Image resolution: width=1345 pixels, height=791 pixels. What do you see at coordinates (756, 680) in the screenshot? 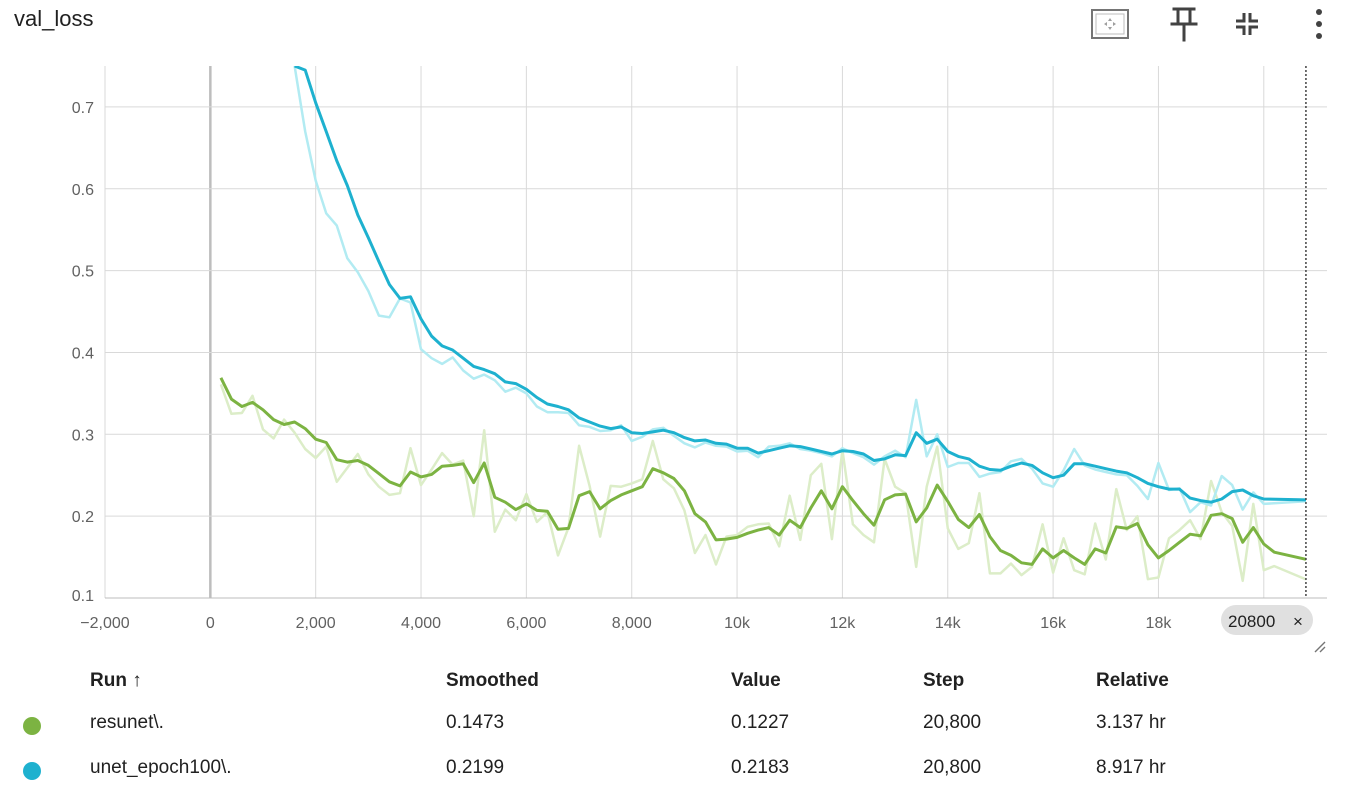
I see `header-value: Value` at bounding box center [756, 680].